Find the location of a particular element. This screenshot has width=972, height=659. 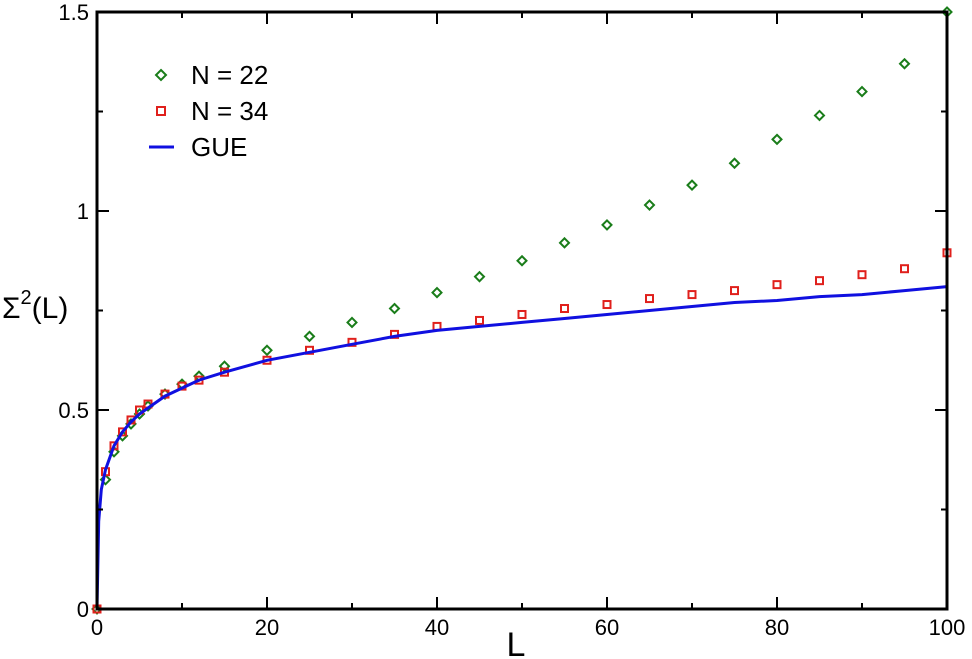

legend: N = 22 N = 34 GUE is located at coordinates (208, 111).